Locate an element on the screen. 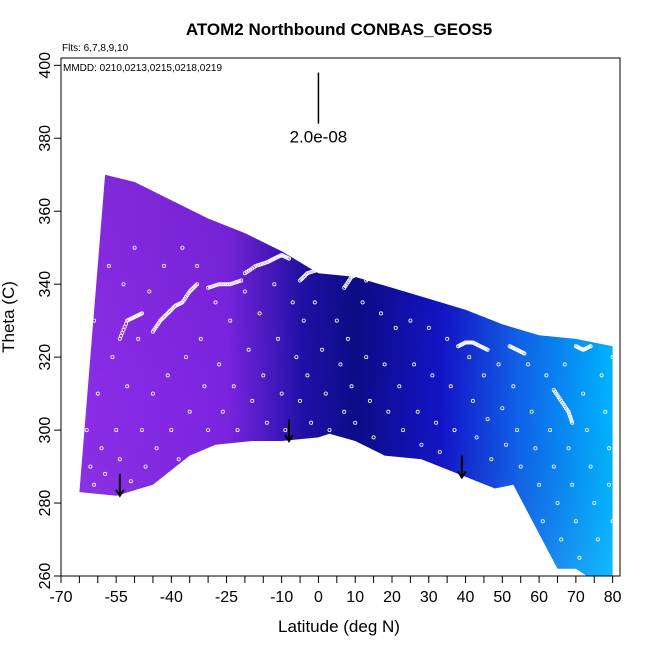  x-tick-label: 40 is located at coordinates (466, 597).